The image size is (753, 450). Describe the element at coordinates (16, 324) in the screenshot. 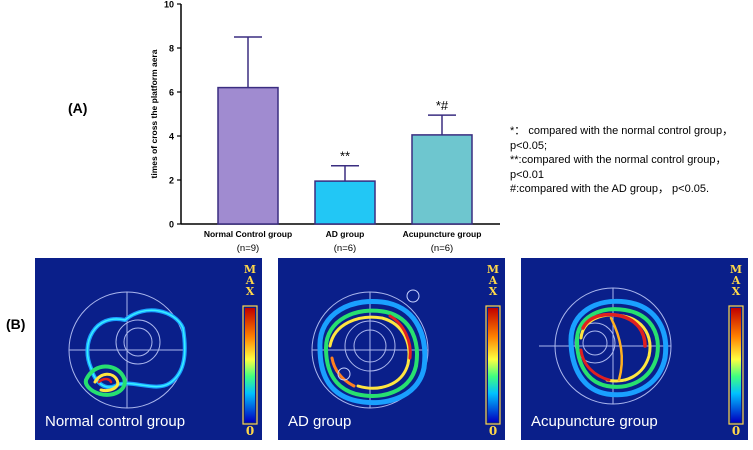

I see `panel-b-label: (B)` at that location.